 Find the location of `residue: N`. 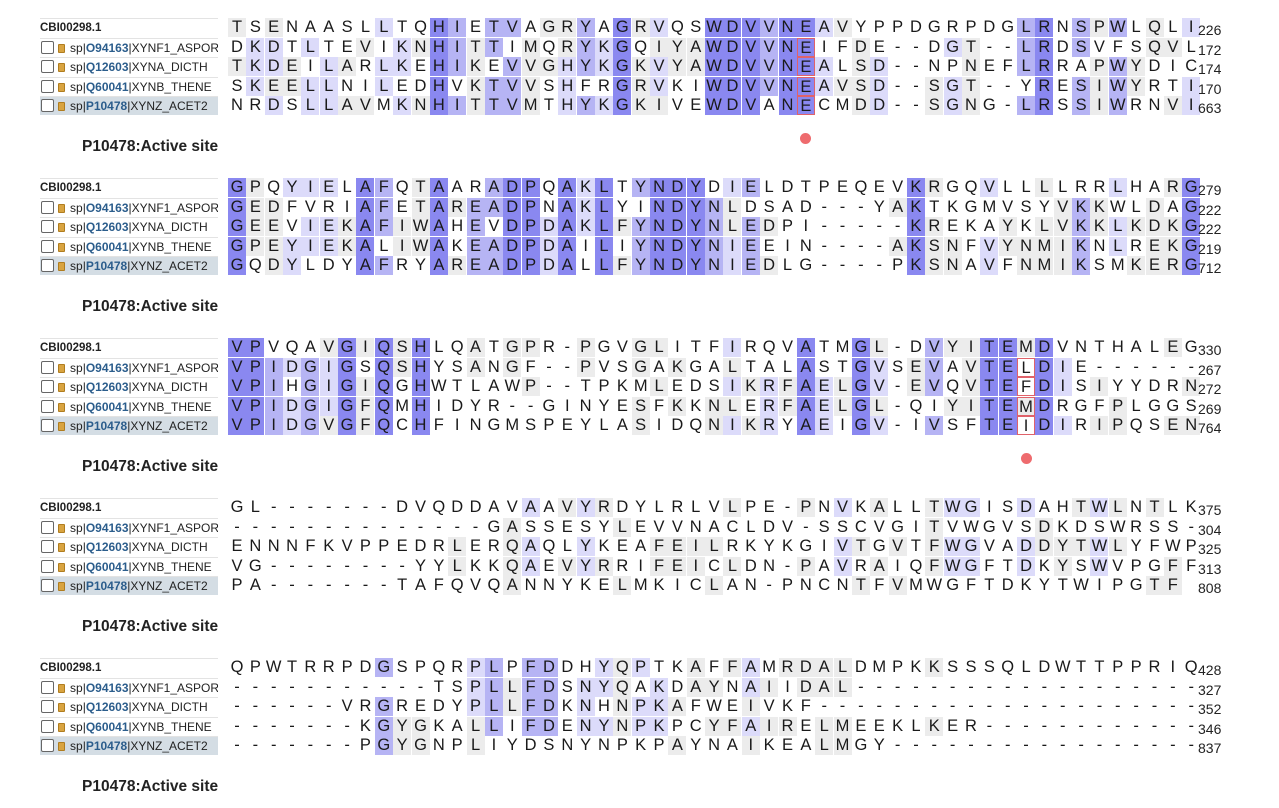

residue: N is located at coordinates (750, 585).